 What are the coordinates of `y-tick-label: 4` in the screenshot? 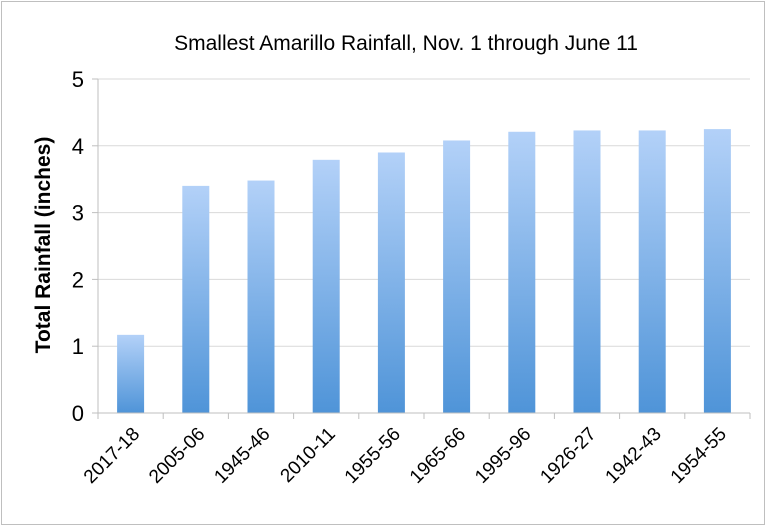 It's located at (78, 146).